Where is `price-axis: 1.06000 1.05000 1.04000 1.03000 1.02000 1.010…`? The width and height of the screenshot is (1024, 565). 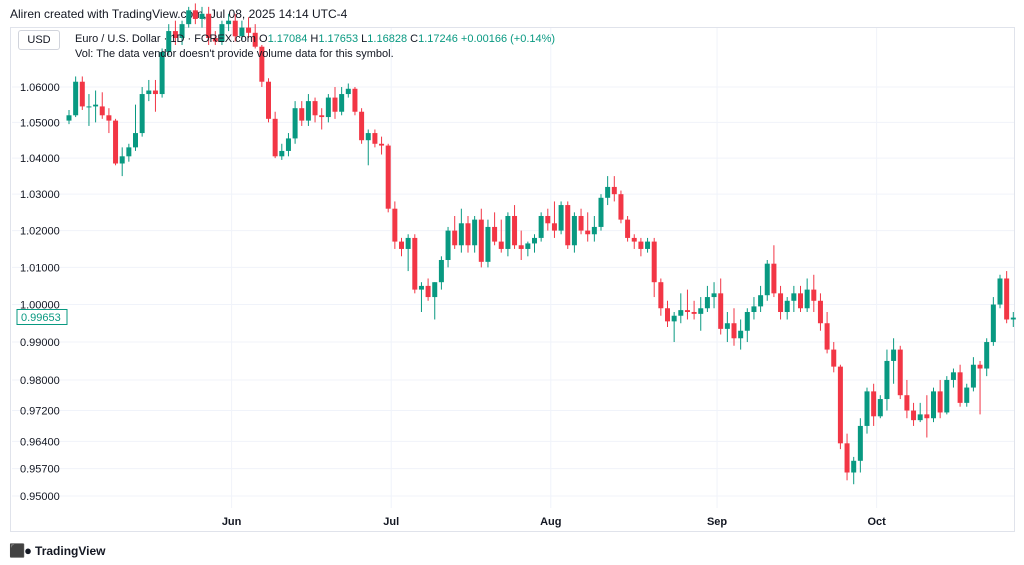
price-axis: 1.06000 1.05000 1.04000 1.03000 1.02000 1.010… is located at coordinates (40, 292).